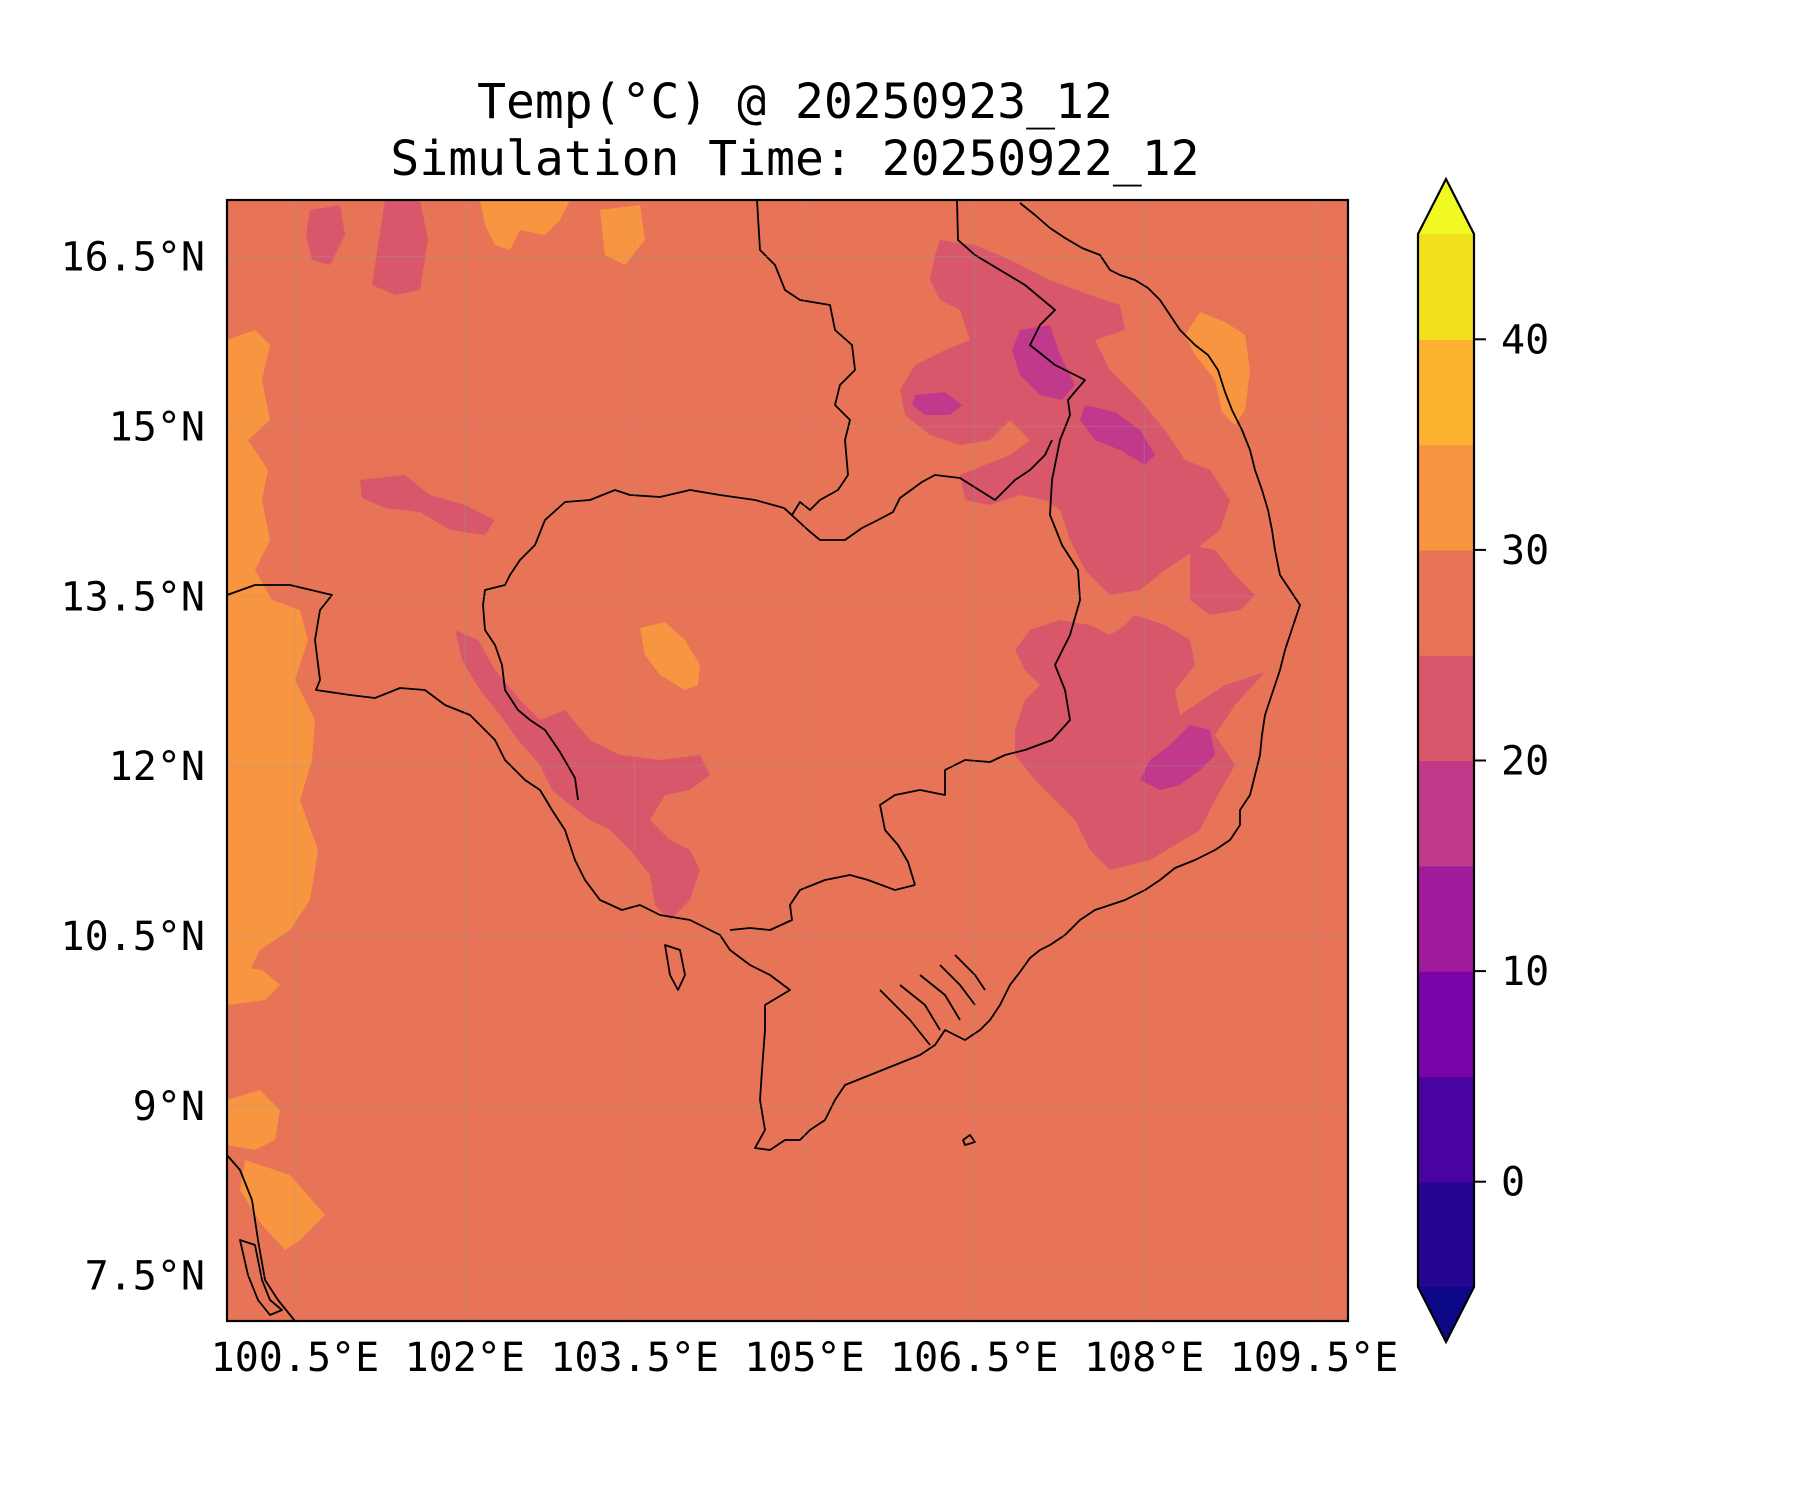 Image resolution: width=1800 pixels, height=1500 pixels. I want to click on colorbar-under-extension, so click(1446, 1314).